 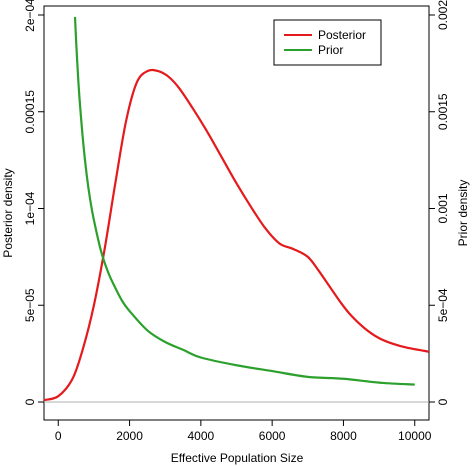 What do you see at coordinates (272, 436) in the screenshot?
I see `x-tick-label: 6000` at bounding box center [272, 436].